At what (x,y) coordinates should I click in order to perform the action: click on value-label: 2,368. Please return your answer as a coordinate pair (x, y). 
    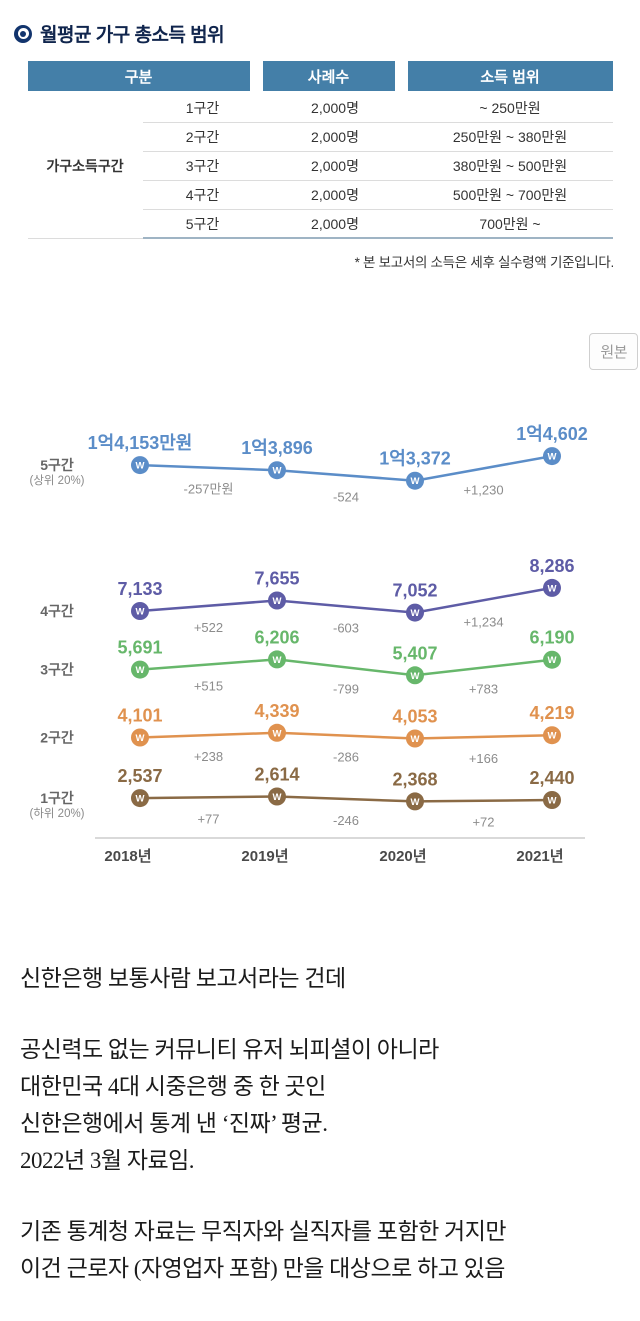
    Looking at the image, I should click on (414, 779).